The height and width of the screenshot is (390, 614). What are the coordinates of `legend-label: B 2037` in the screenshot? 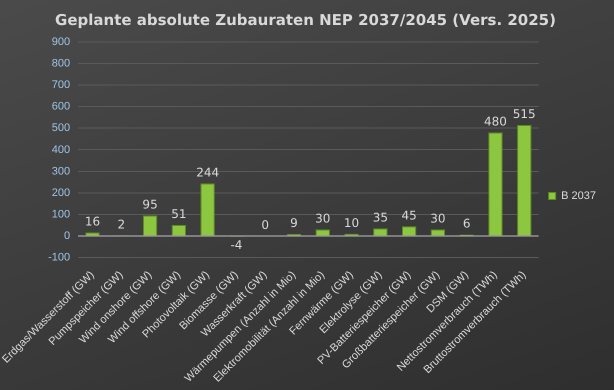 It's located at (578, 196).